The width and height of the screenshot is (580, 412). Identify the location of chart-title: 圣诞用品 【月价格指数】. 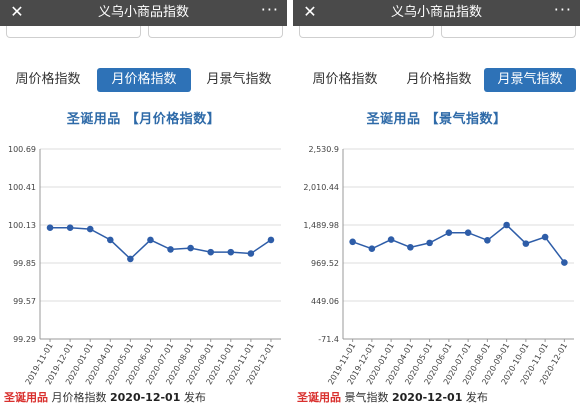
(143, 119).